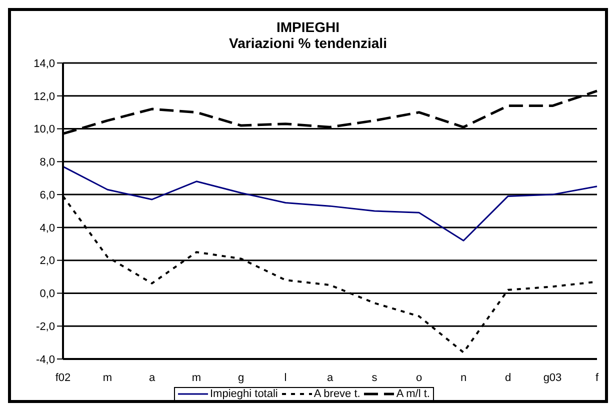 The image size is (615, 407). Describe the element at coordinates (508, 378) in the screenshot. I see `x-tick-label: d` at that location.